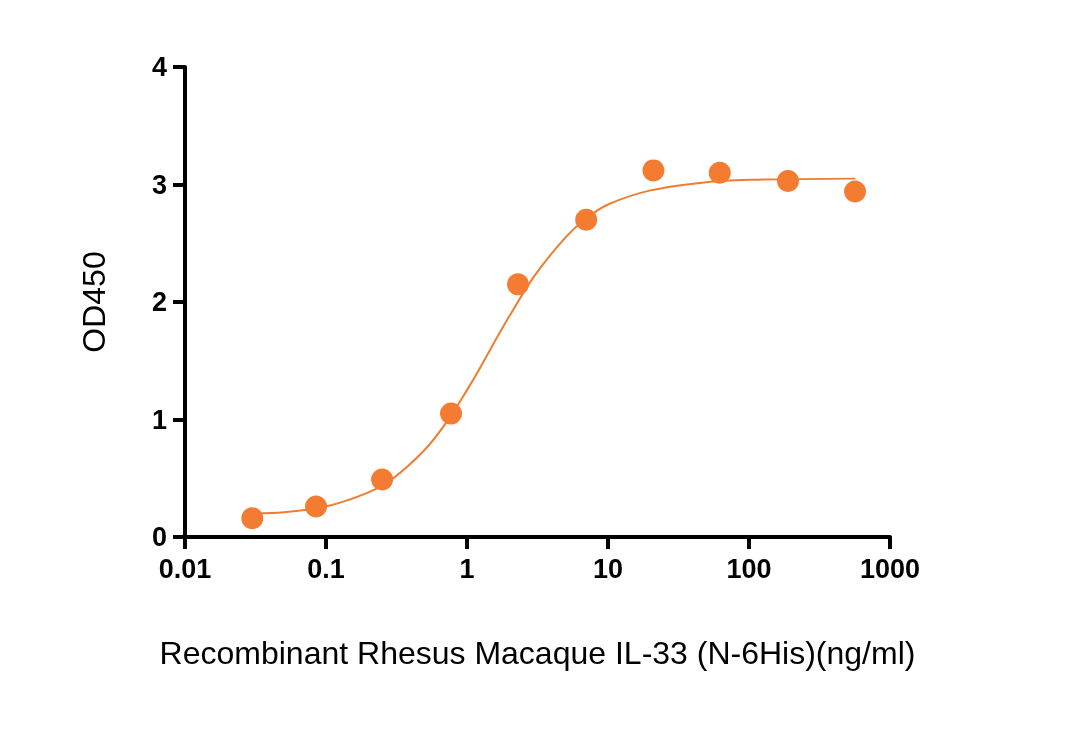  What do you see at coordinates (326, 568) in the screenshot?
I see `x-tick-label: 0.1` at bounding box center [326, 568].